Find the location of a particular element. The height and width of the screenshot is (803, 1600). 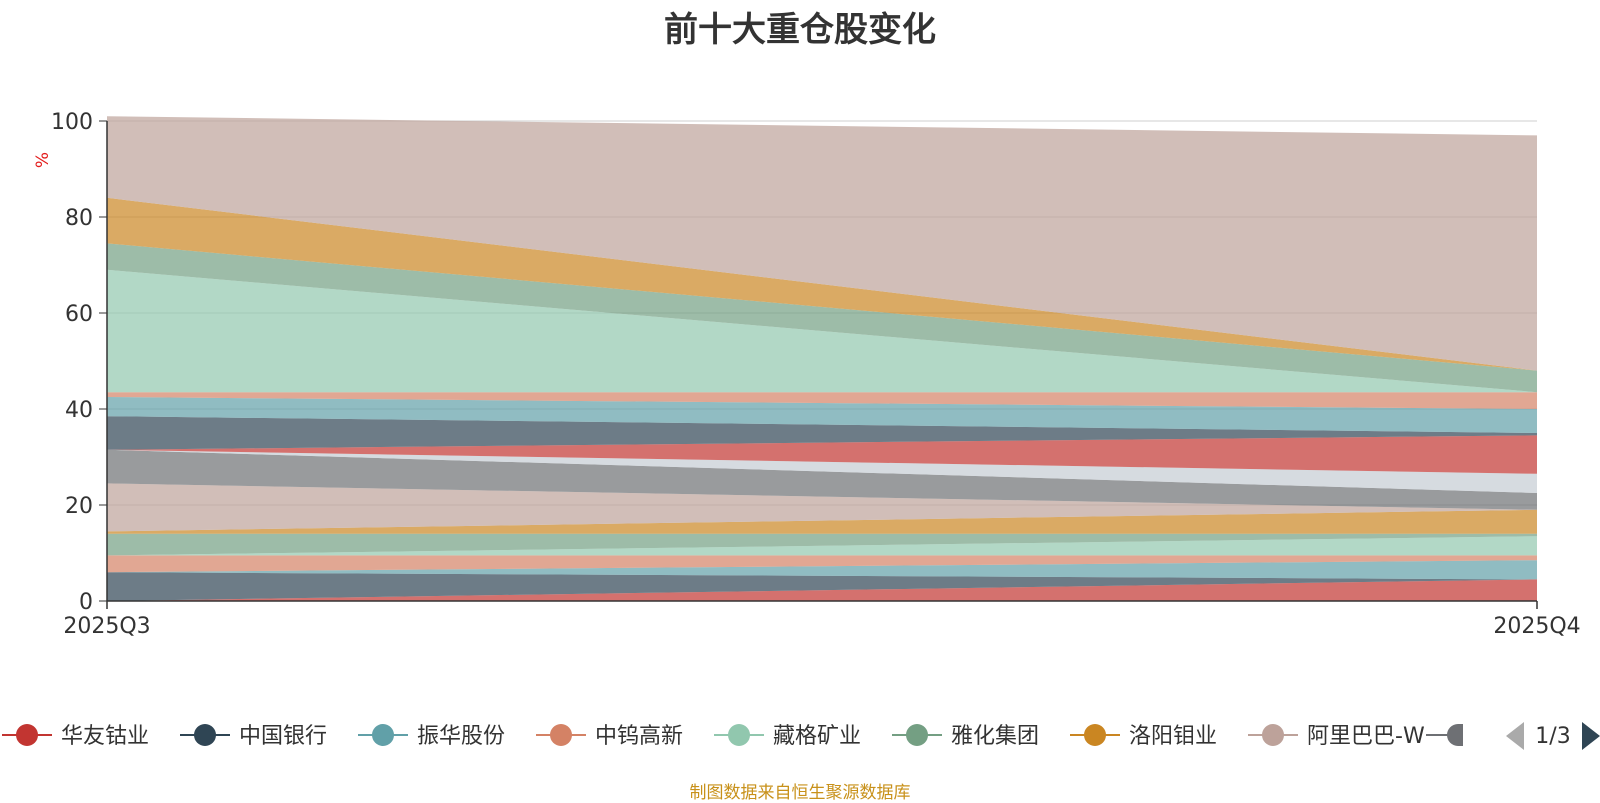

x-tick-label: 2025Q4 is located at coordinates (1536, 626).